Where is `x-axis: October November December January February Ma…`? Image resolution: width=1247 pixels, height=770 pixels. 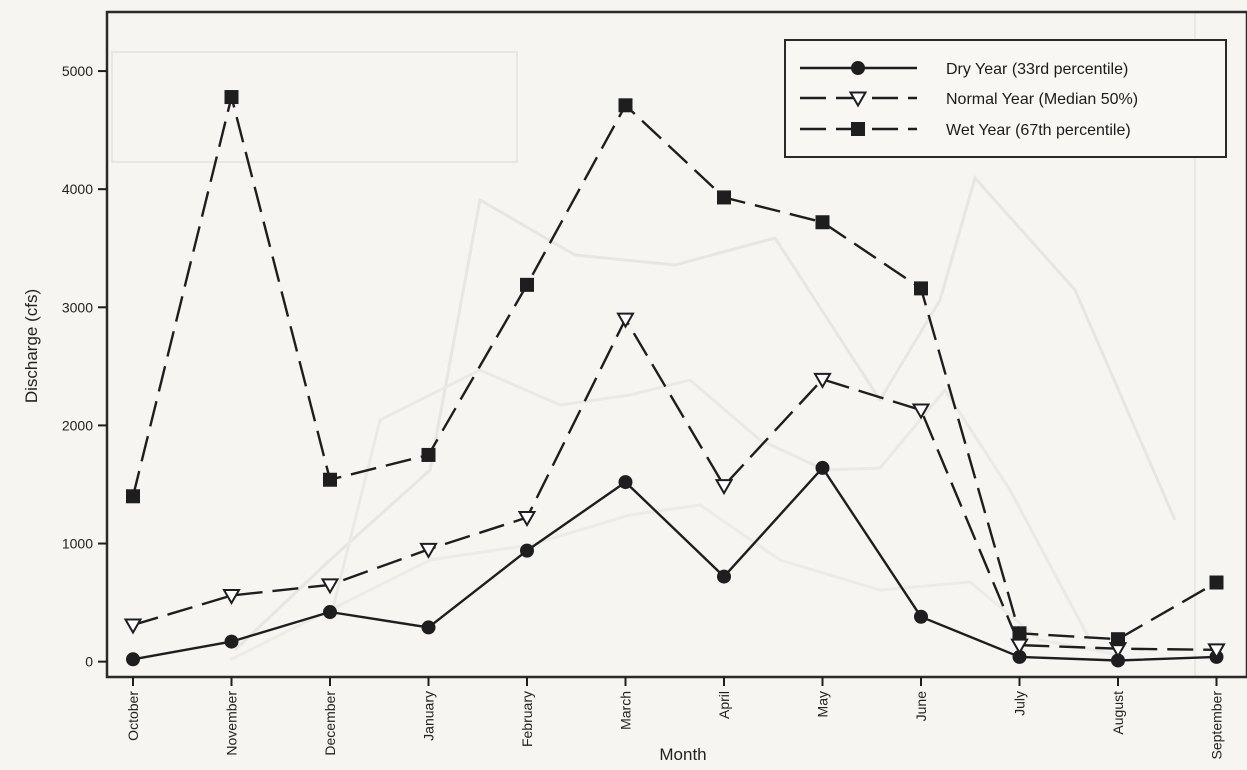
x-axis: October November December January February Ma… is located at coordinates (675, 718).